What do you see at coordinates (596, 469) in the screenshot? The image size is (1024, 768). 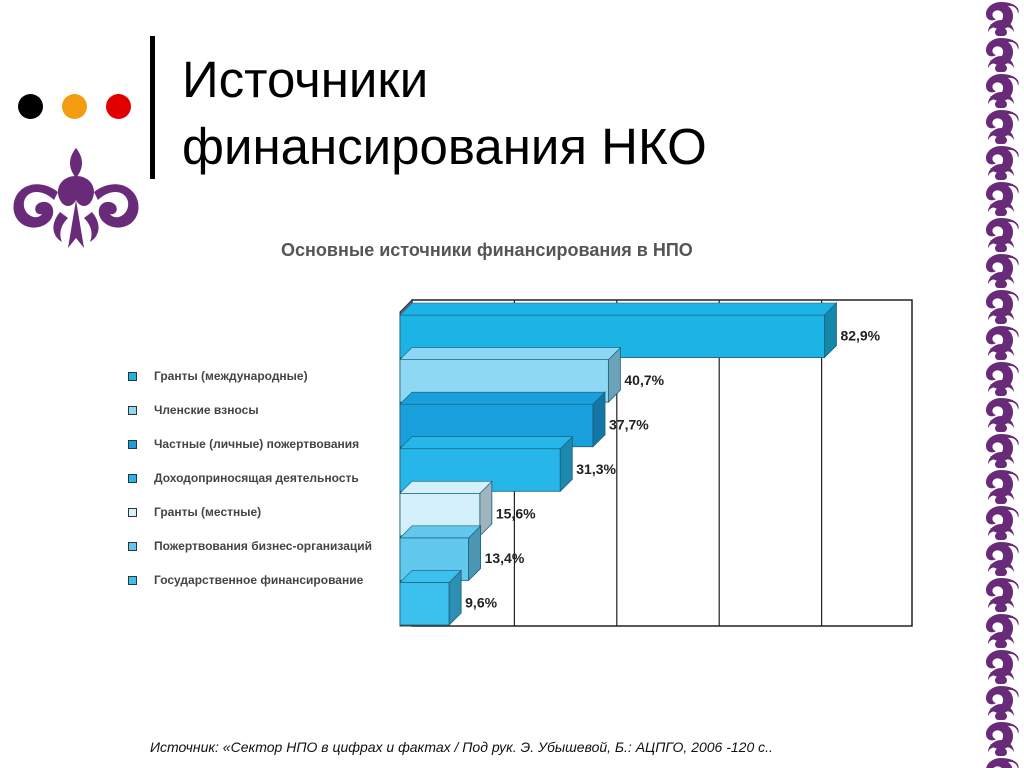 I see `bar-value-label: 31,3%` at bounding box center [596, 469].